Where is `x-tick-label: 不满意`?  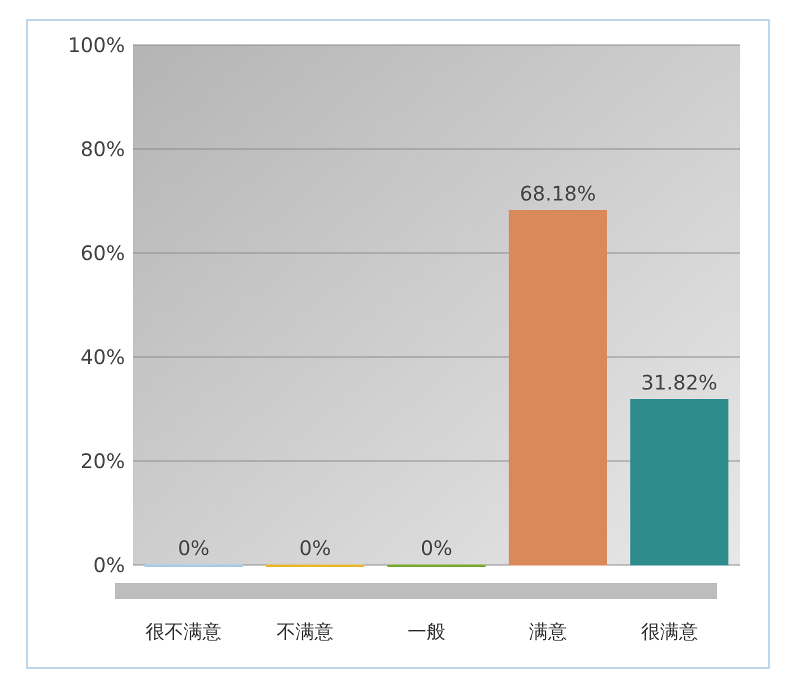
x-tick-label: 不满意 is located at coordinates (305, 632).